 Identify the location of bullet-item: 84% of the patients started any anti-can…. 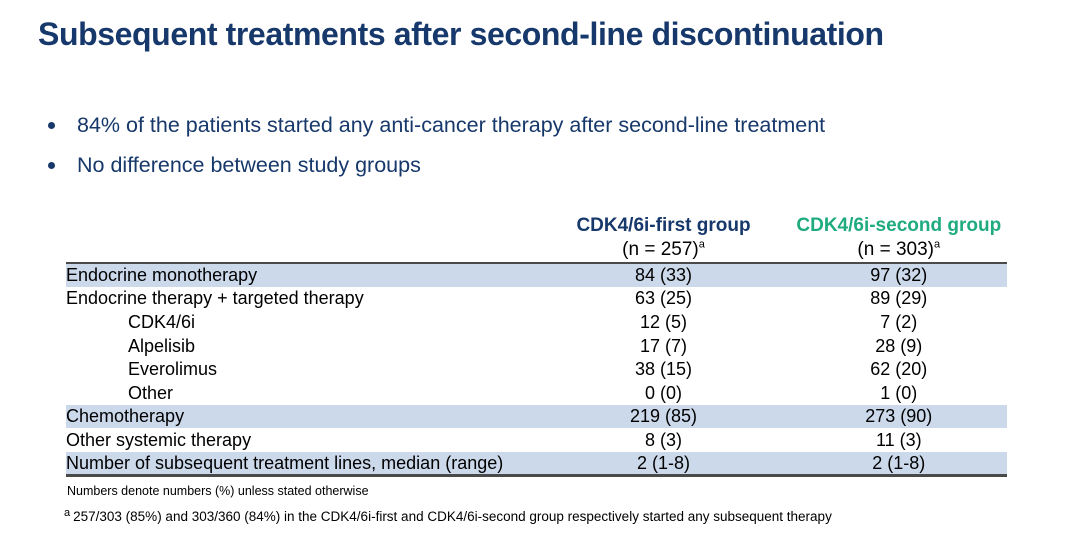
(433, 125).